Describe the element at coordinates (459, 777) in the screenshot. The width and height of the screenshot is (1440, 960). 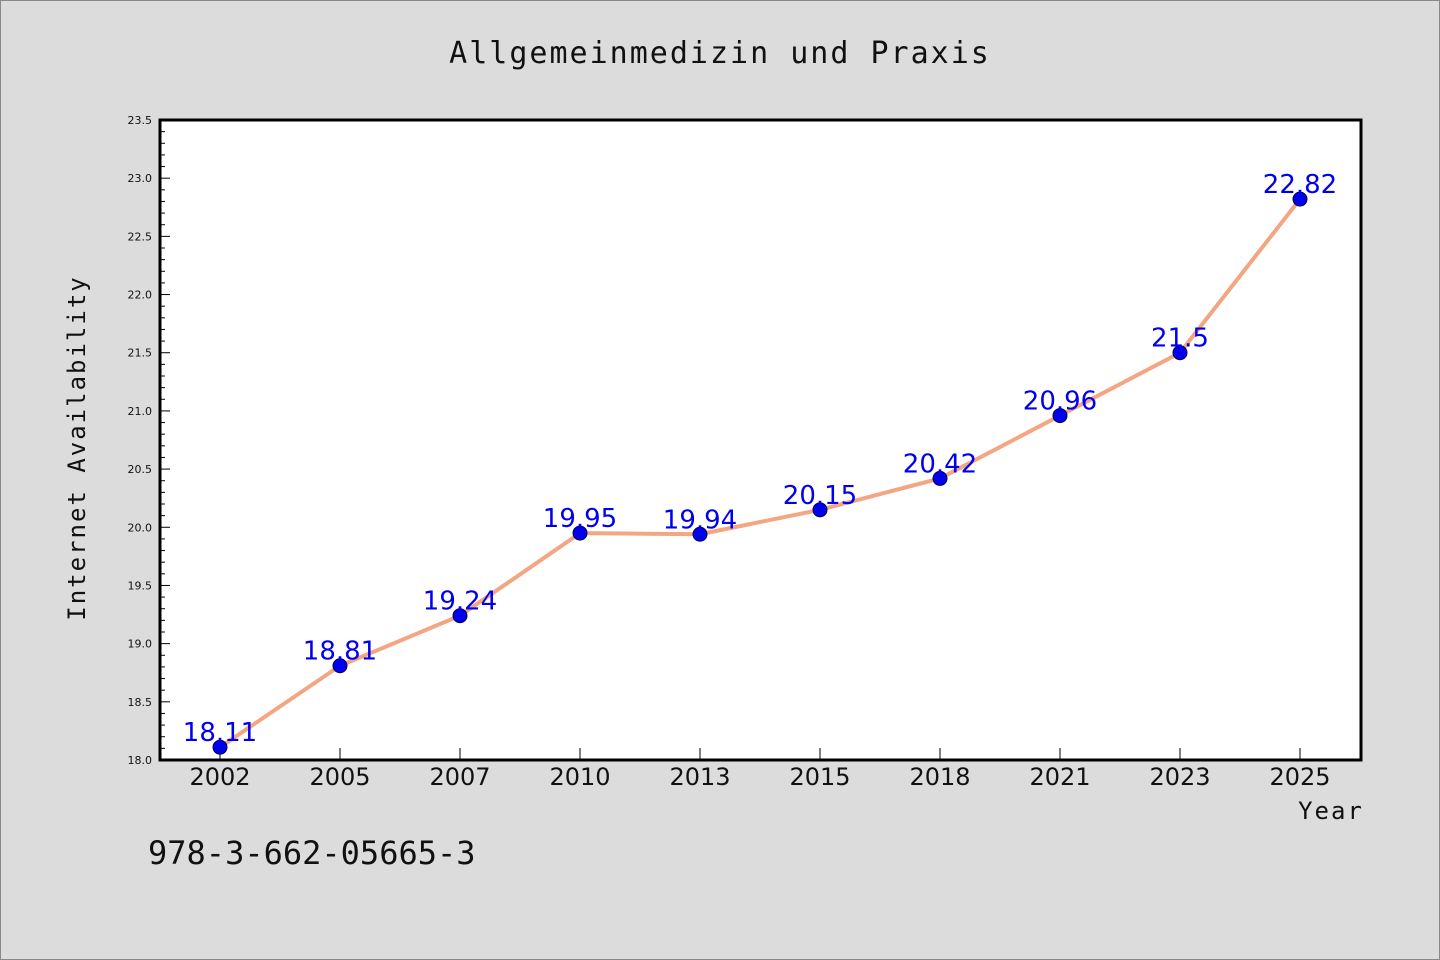
I see `x-tick-label: 2007` at that location.